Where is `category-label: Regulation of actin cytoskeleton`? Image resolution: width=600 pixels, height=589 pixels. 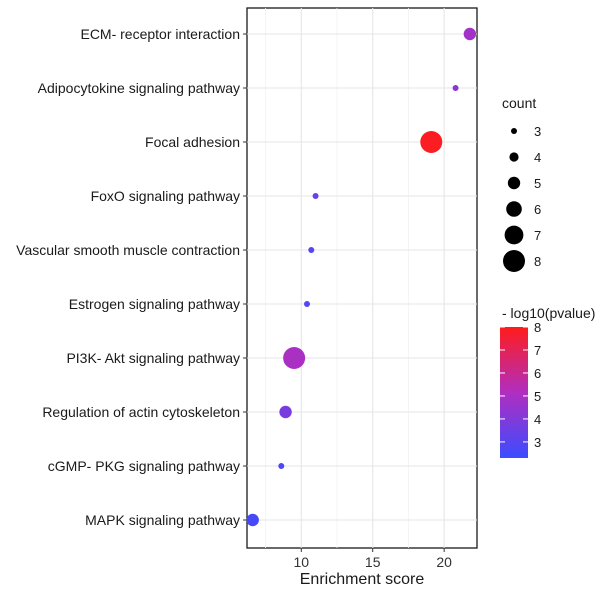
category-label: Regulation of actin cytoskeleton is located at coordinates (141, 412).